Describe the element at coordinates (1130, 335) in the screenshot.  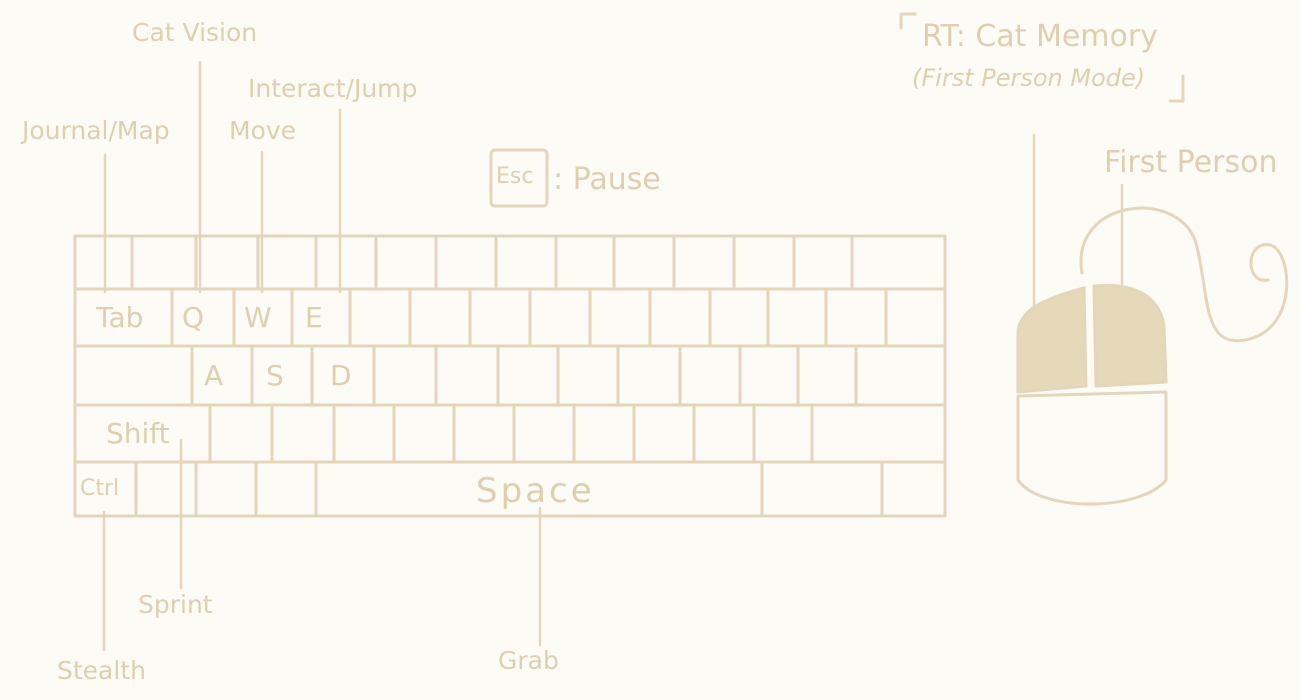
I see `right-mouse-button` at that location.